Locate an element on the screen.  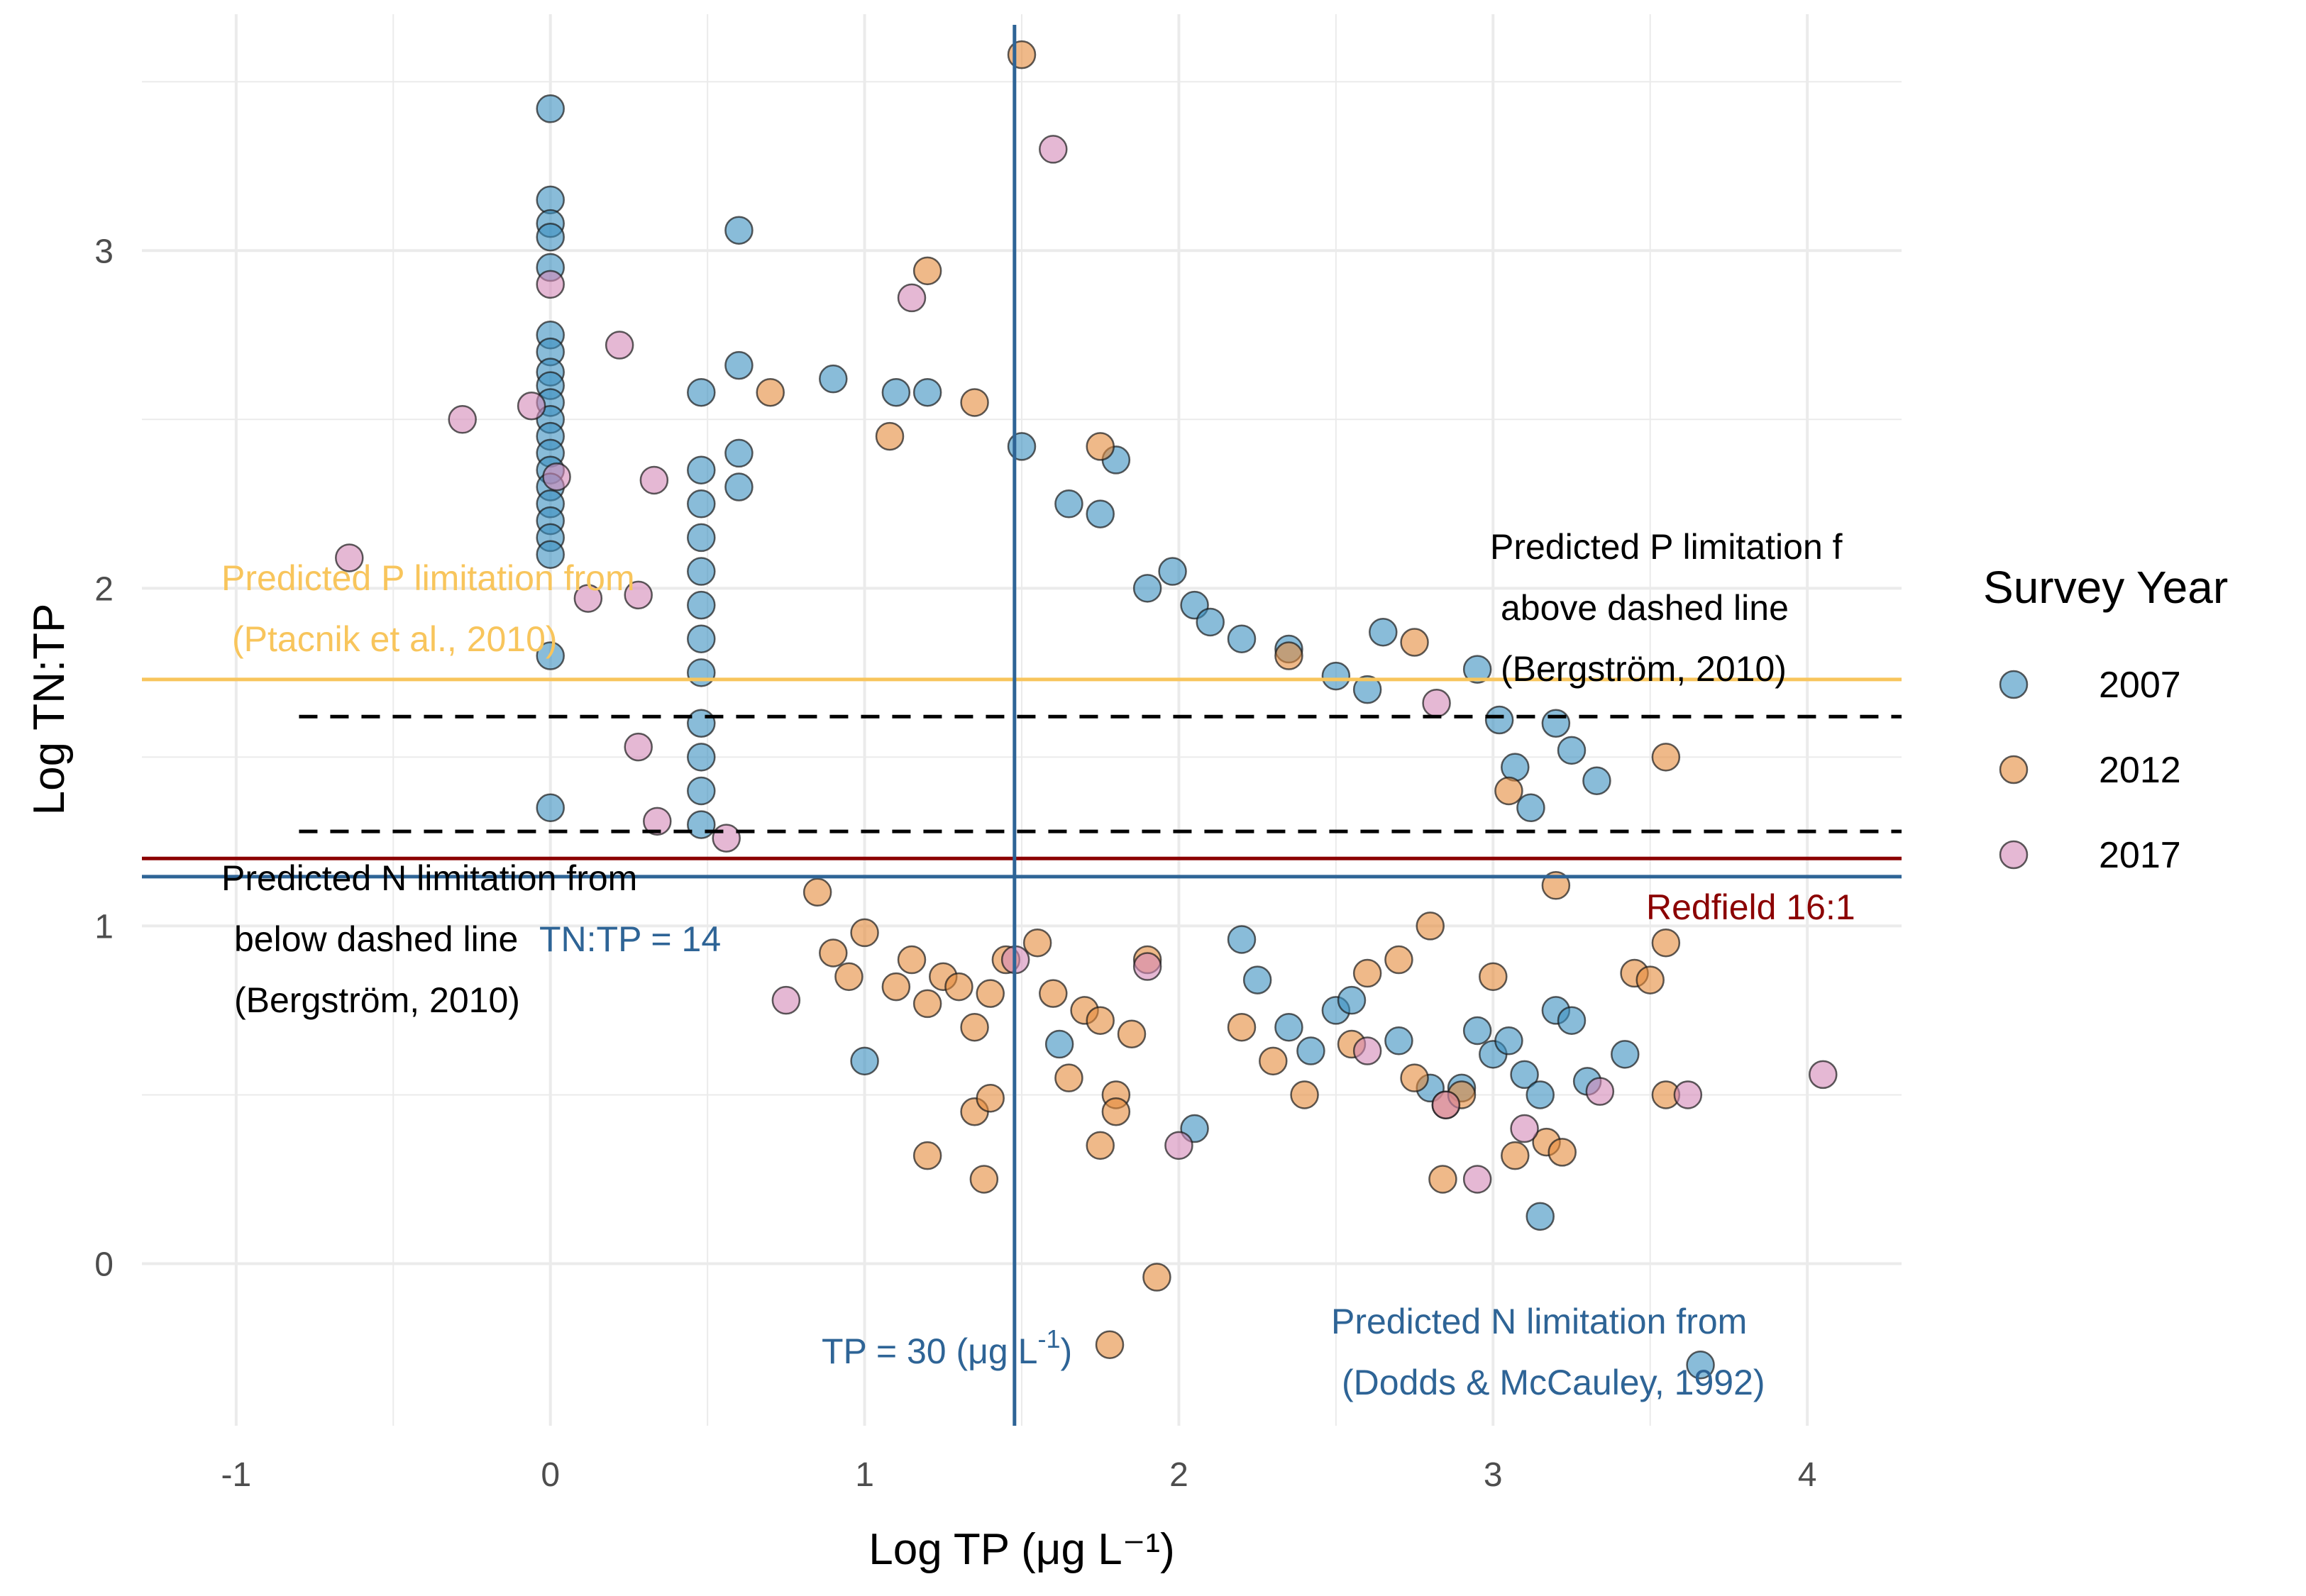
legend-title: Survey Year is located at coordinates (2105, 587).